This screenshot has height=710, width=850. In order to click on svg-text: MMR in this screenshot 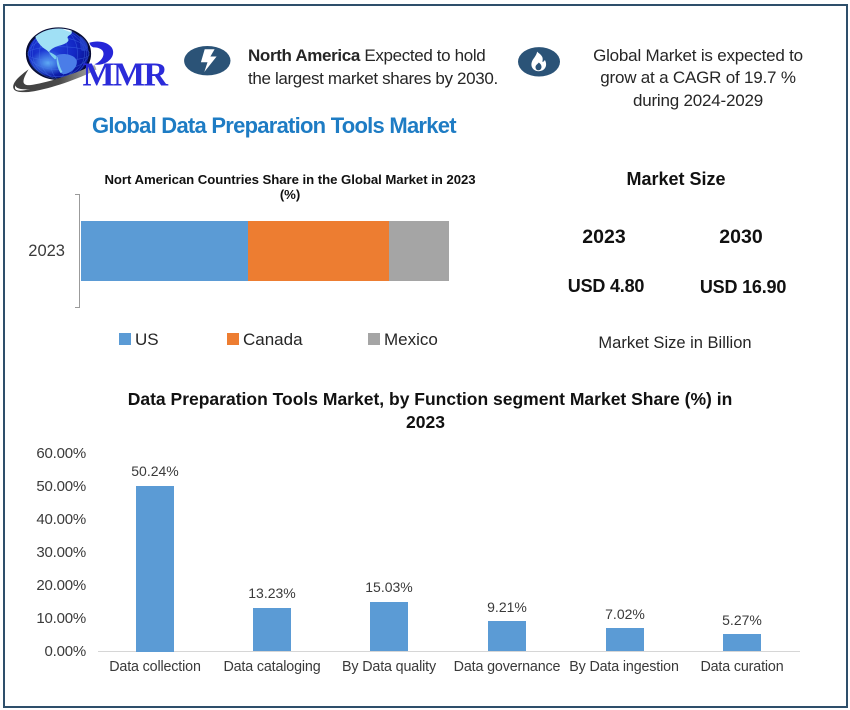, I will do `click(126, 74)`.